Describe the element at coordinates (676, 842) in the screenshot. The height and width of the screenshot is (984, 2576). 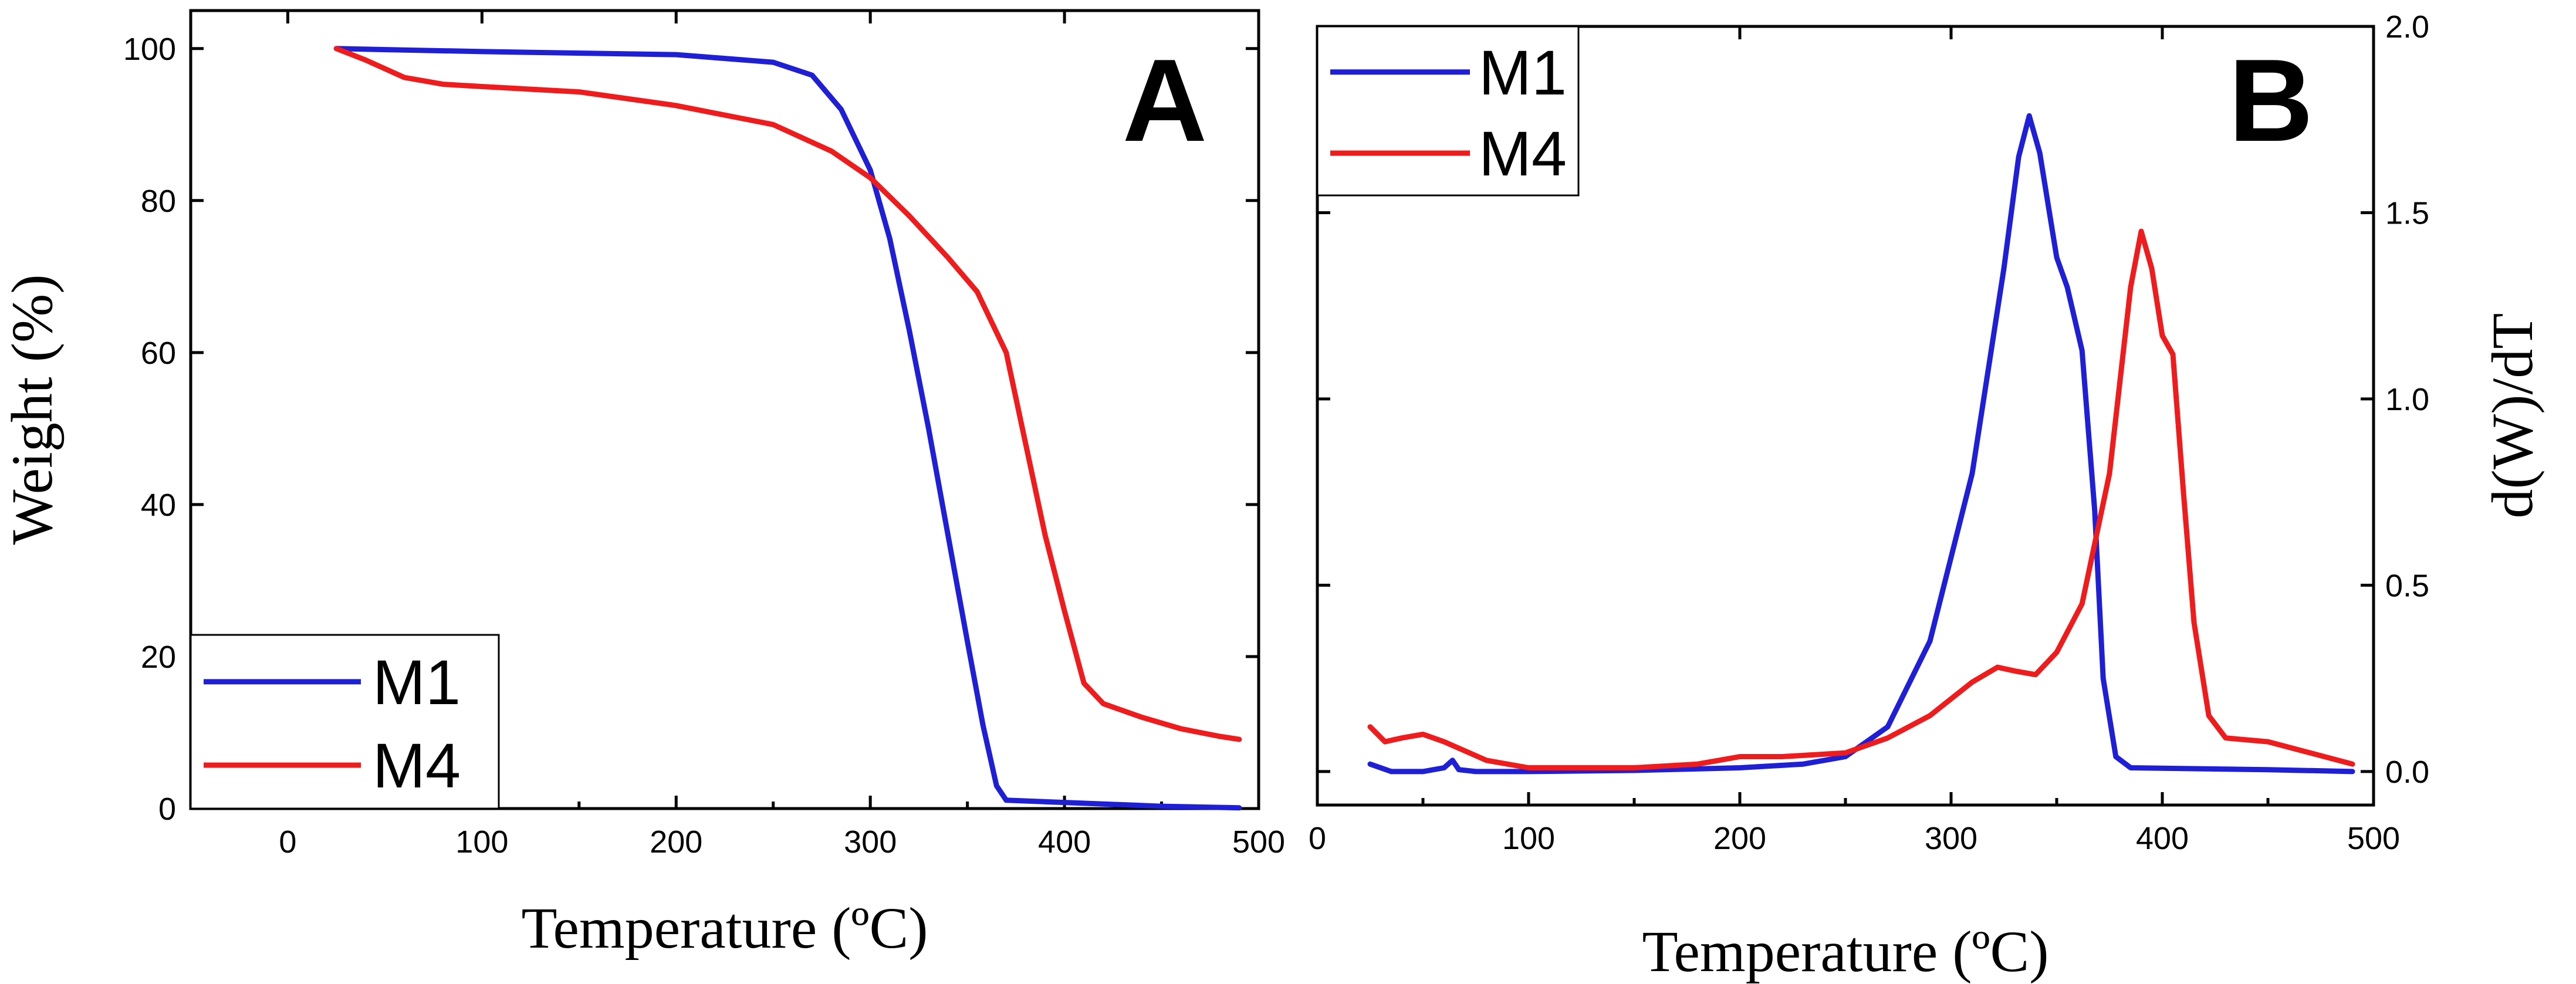
I see `chart-1-x-tick-label: 200` at that location.